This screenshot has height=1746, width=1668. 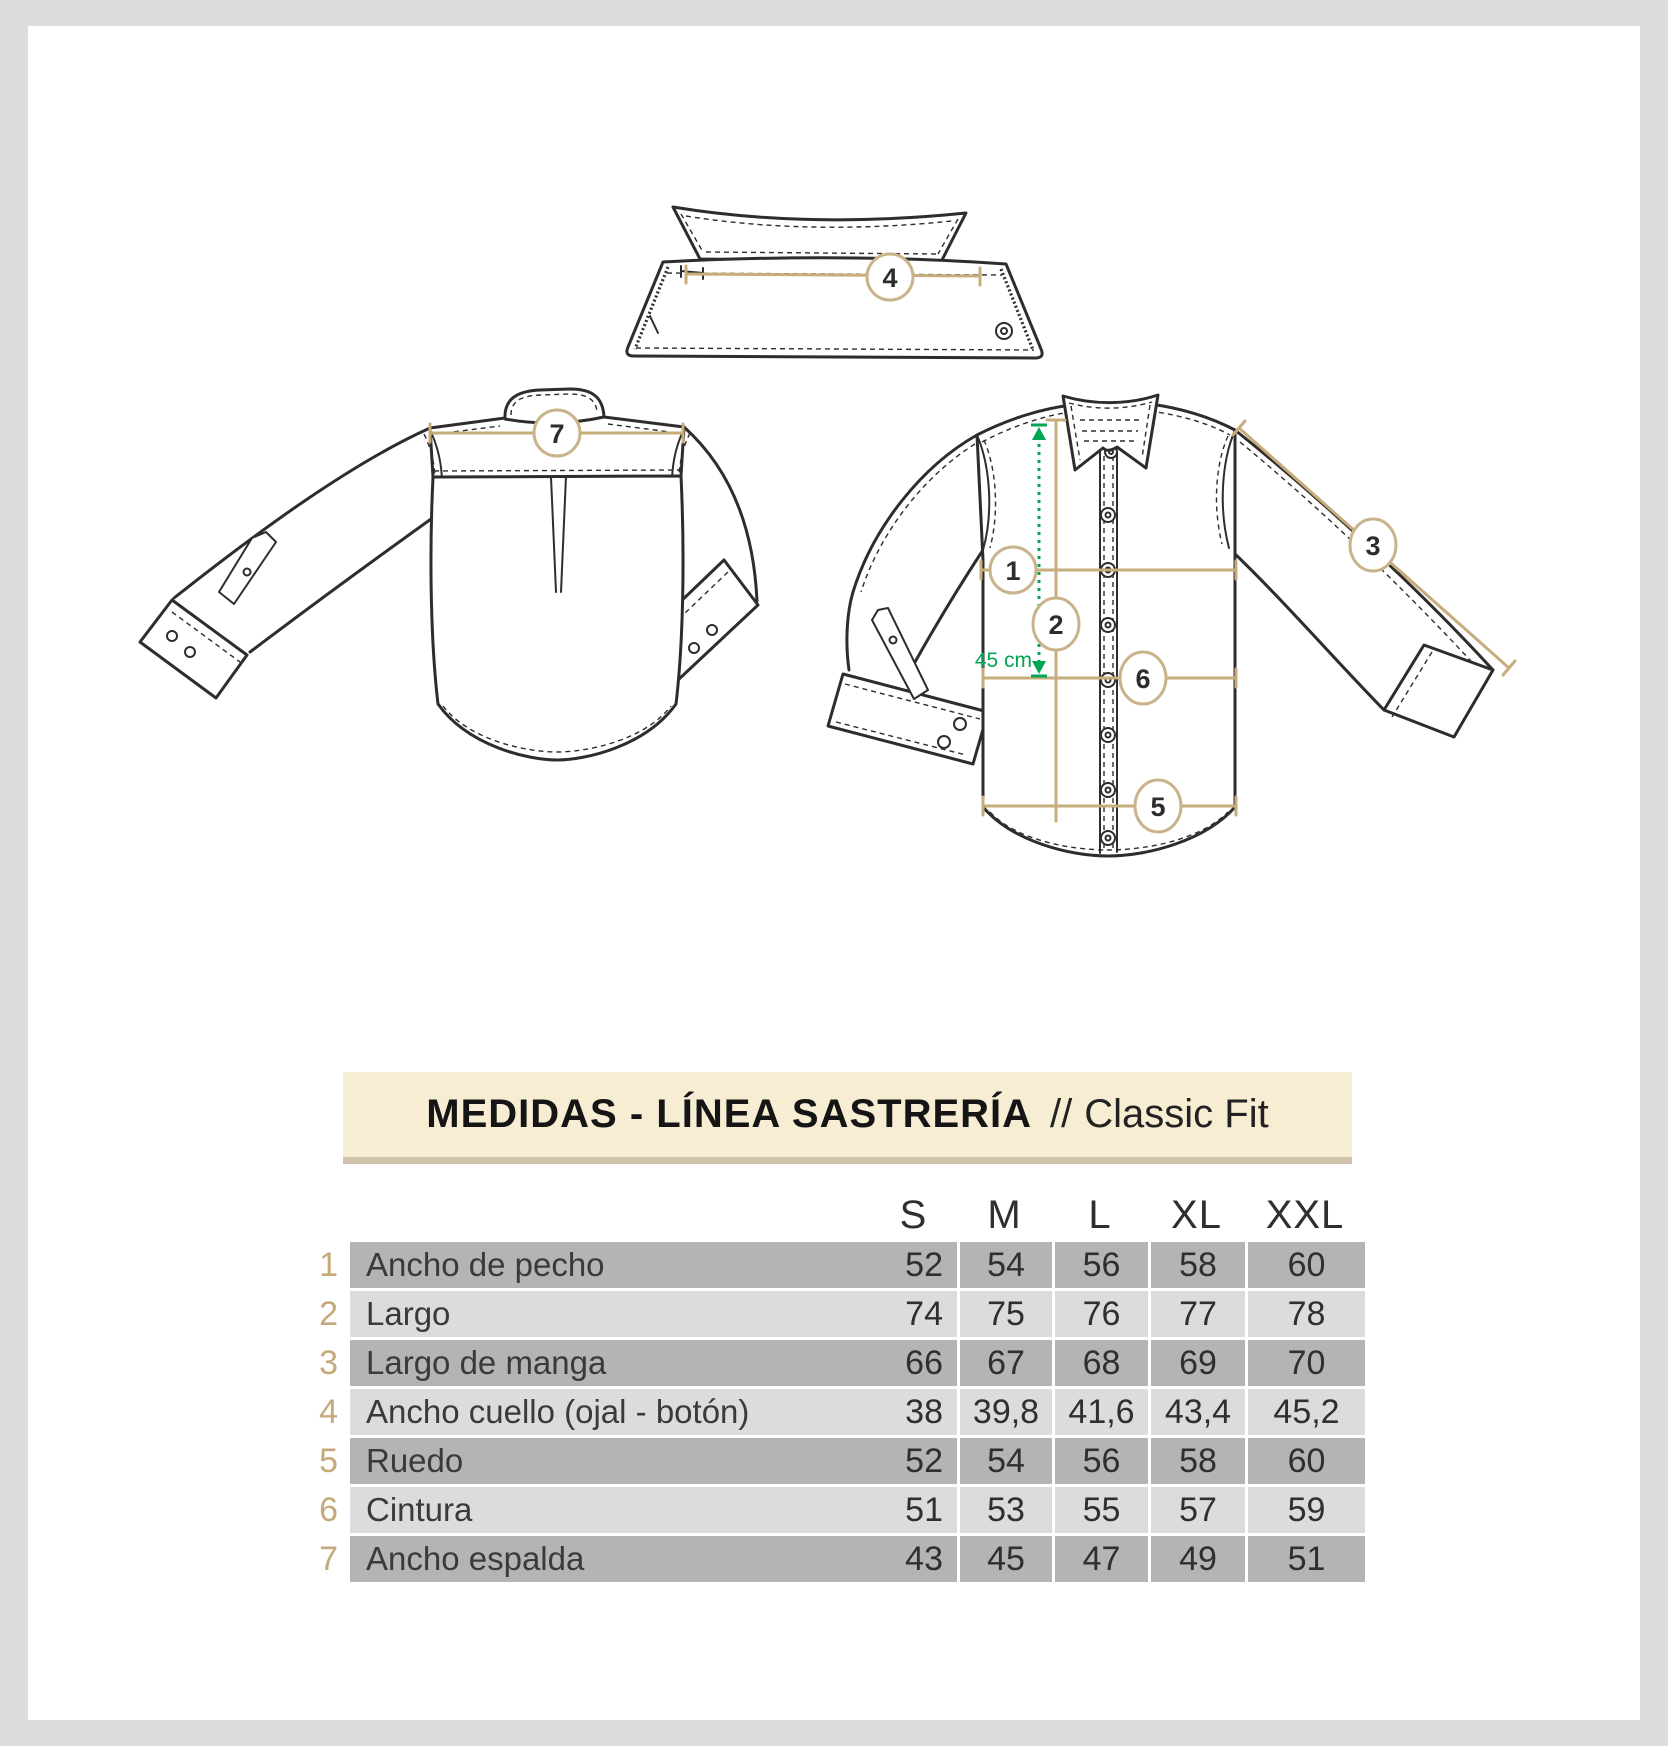 I want to click on value-xl: 69, so click(x=1196, y=1363).